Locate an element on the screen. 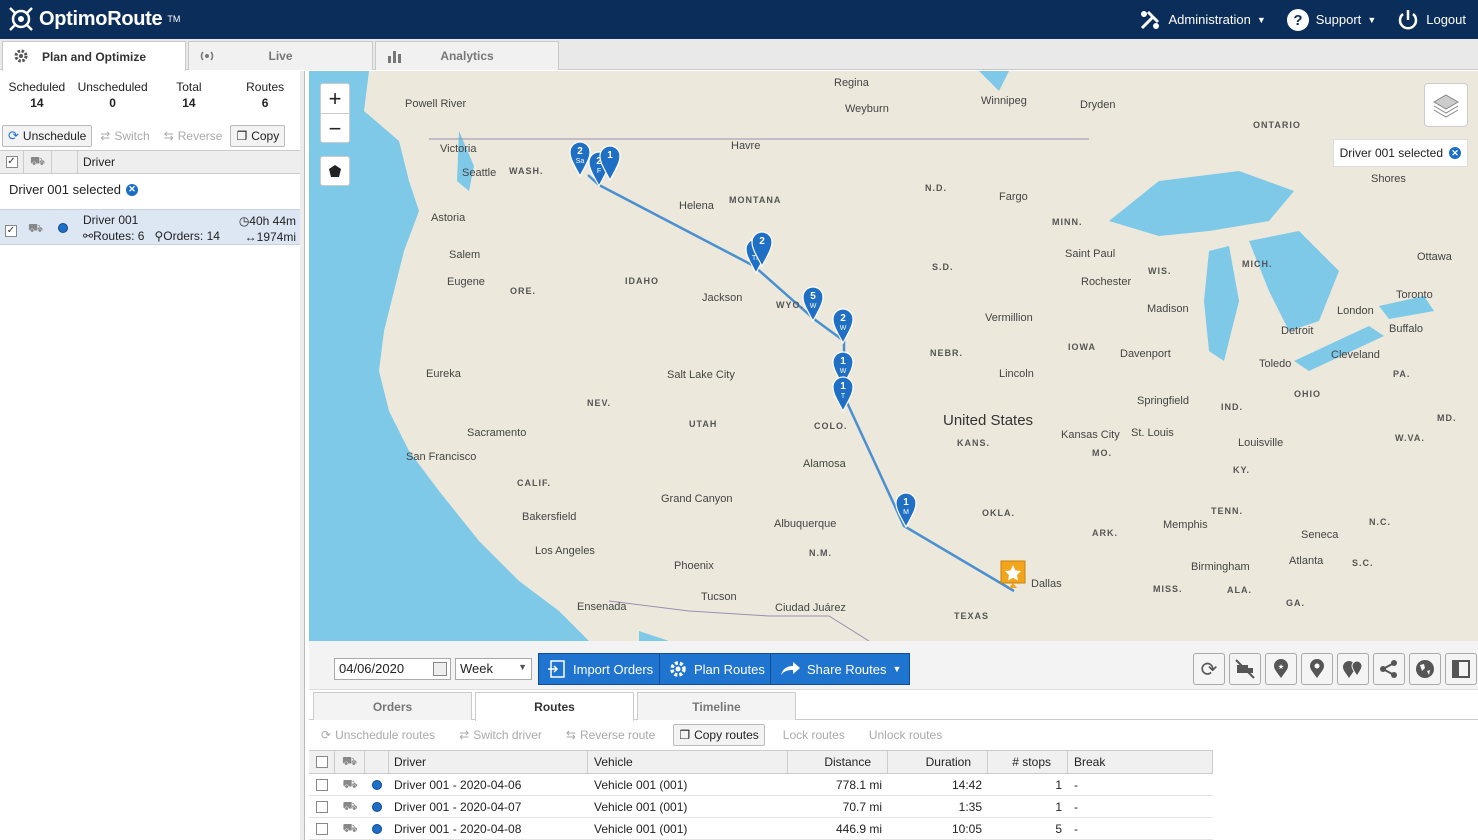 The width and height of the screenshot is (1478, 840). tab-live-label: Live is located at coordinates (280, 56).